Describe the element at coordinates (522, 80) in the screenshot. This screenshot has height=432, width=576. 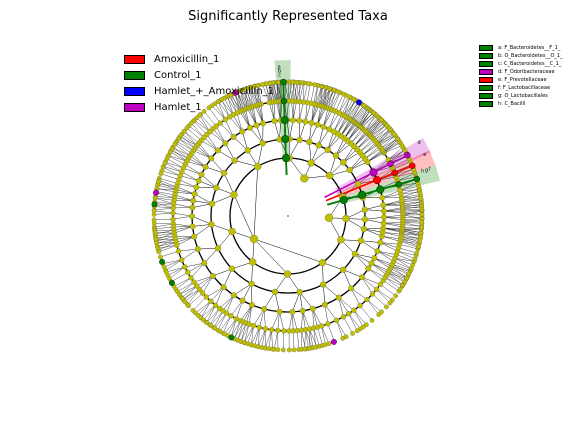
I see `clade-legend-label: e: F_Prevotellaceae` at that location.